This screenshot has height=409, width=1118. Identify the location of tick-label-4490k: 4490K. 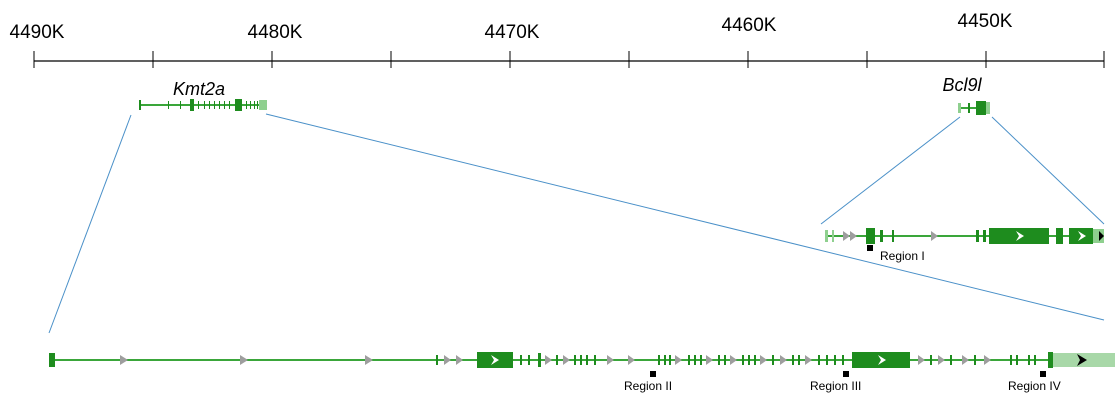
(37, 32).